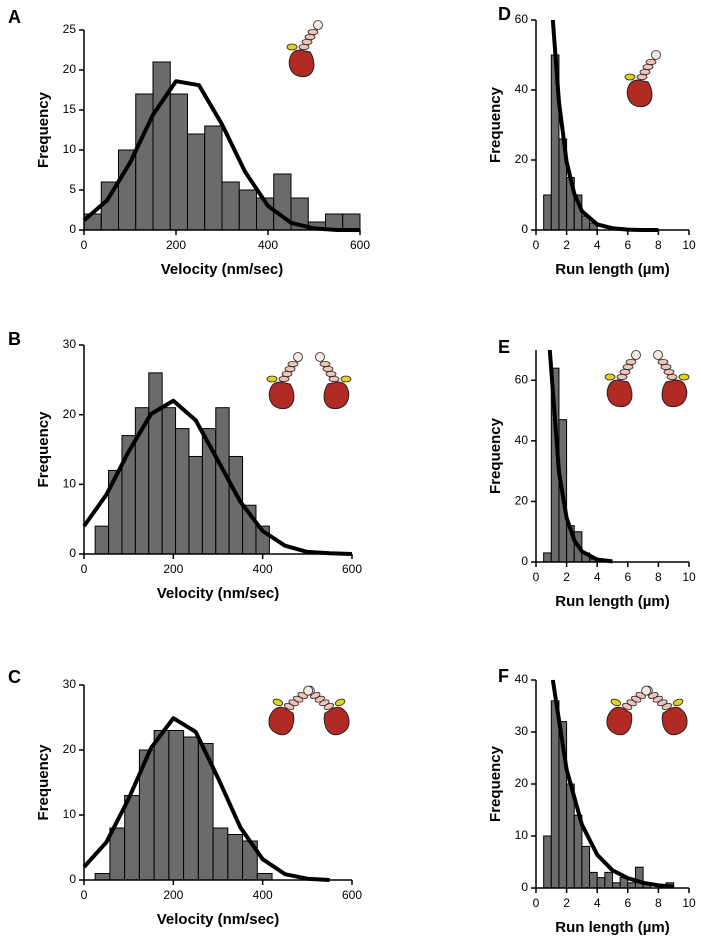 The image size is (701, 939). I want to click on panel-label: B, so click(14, 339).